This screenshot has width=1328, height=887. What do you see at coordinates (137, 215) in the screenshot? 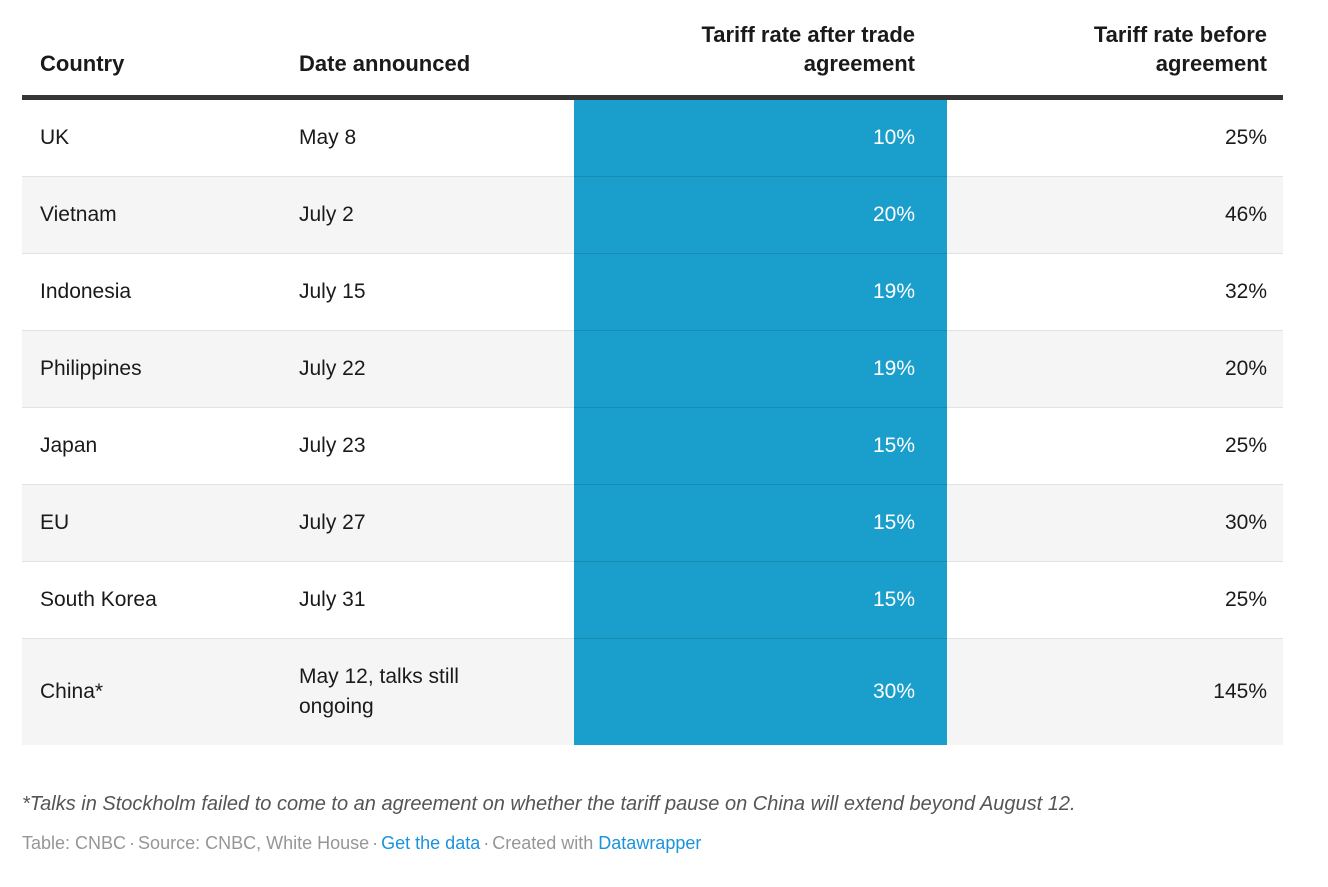
I see `cell-country: Vietnam` at bounding box center [137, 215].